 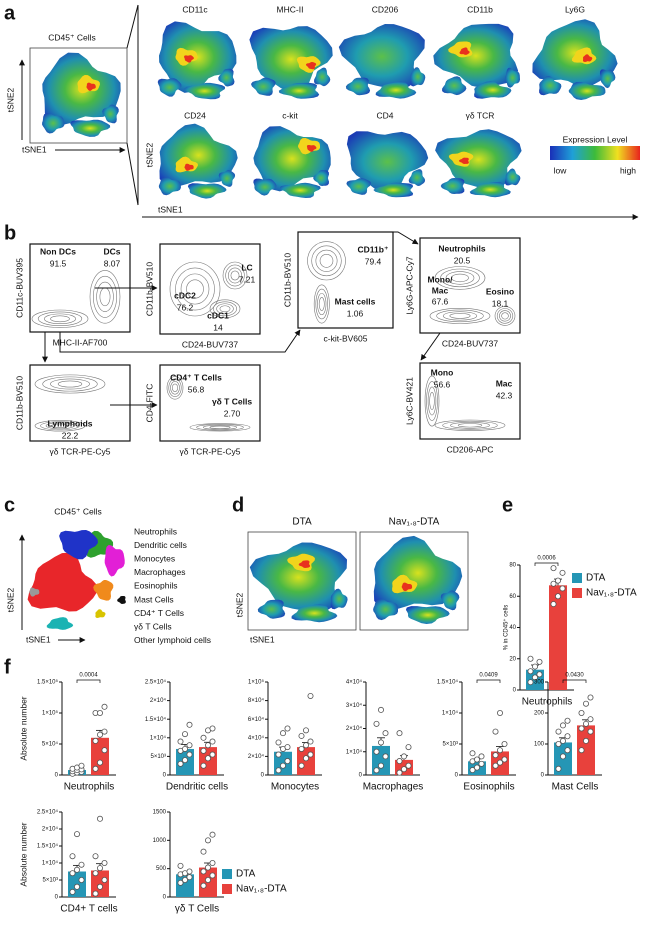 I want to click on gate-name: Lymphoids, so click(x=69, y=423).